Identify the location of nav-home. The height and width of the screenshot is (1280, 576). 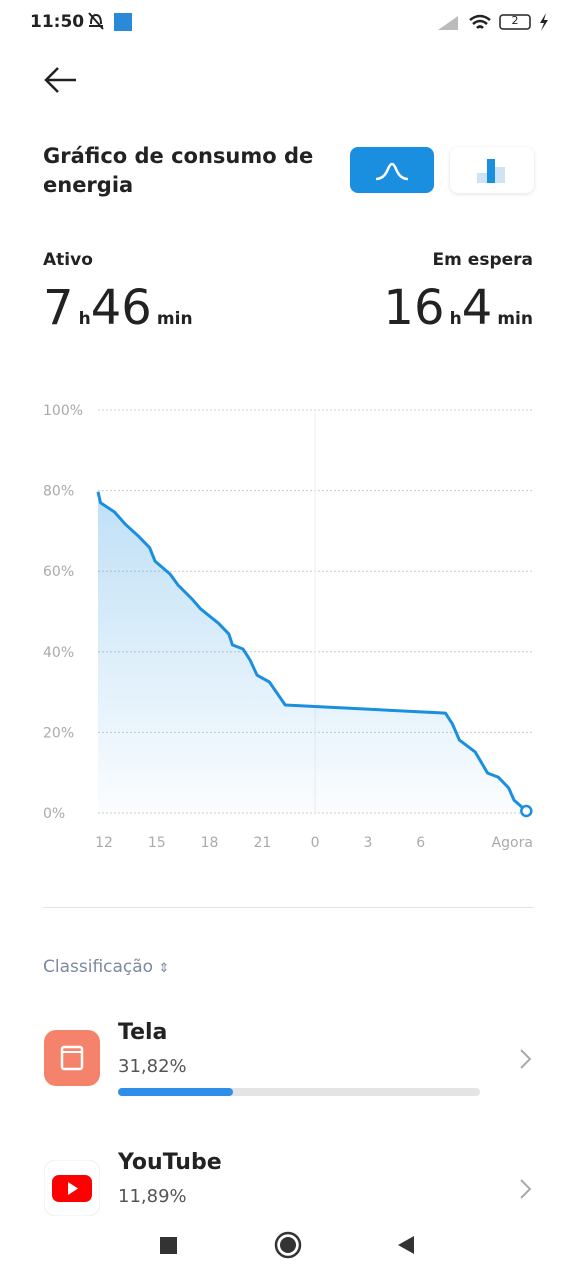
(288, 1245).